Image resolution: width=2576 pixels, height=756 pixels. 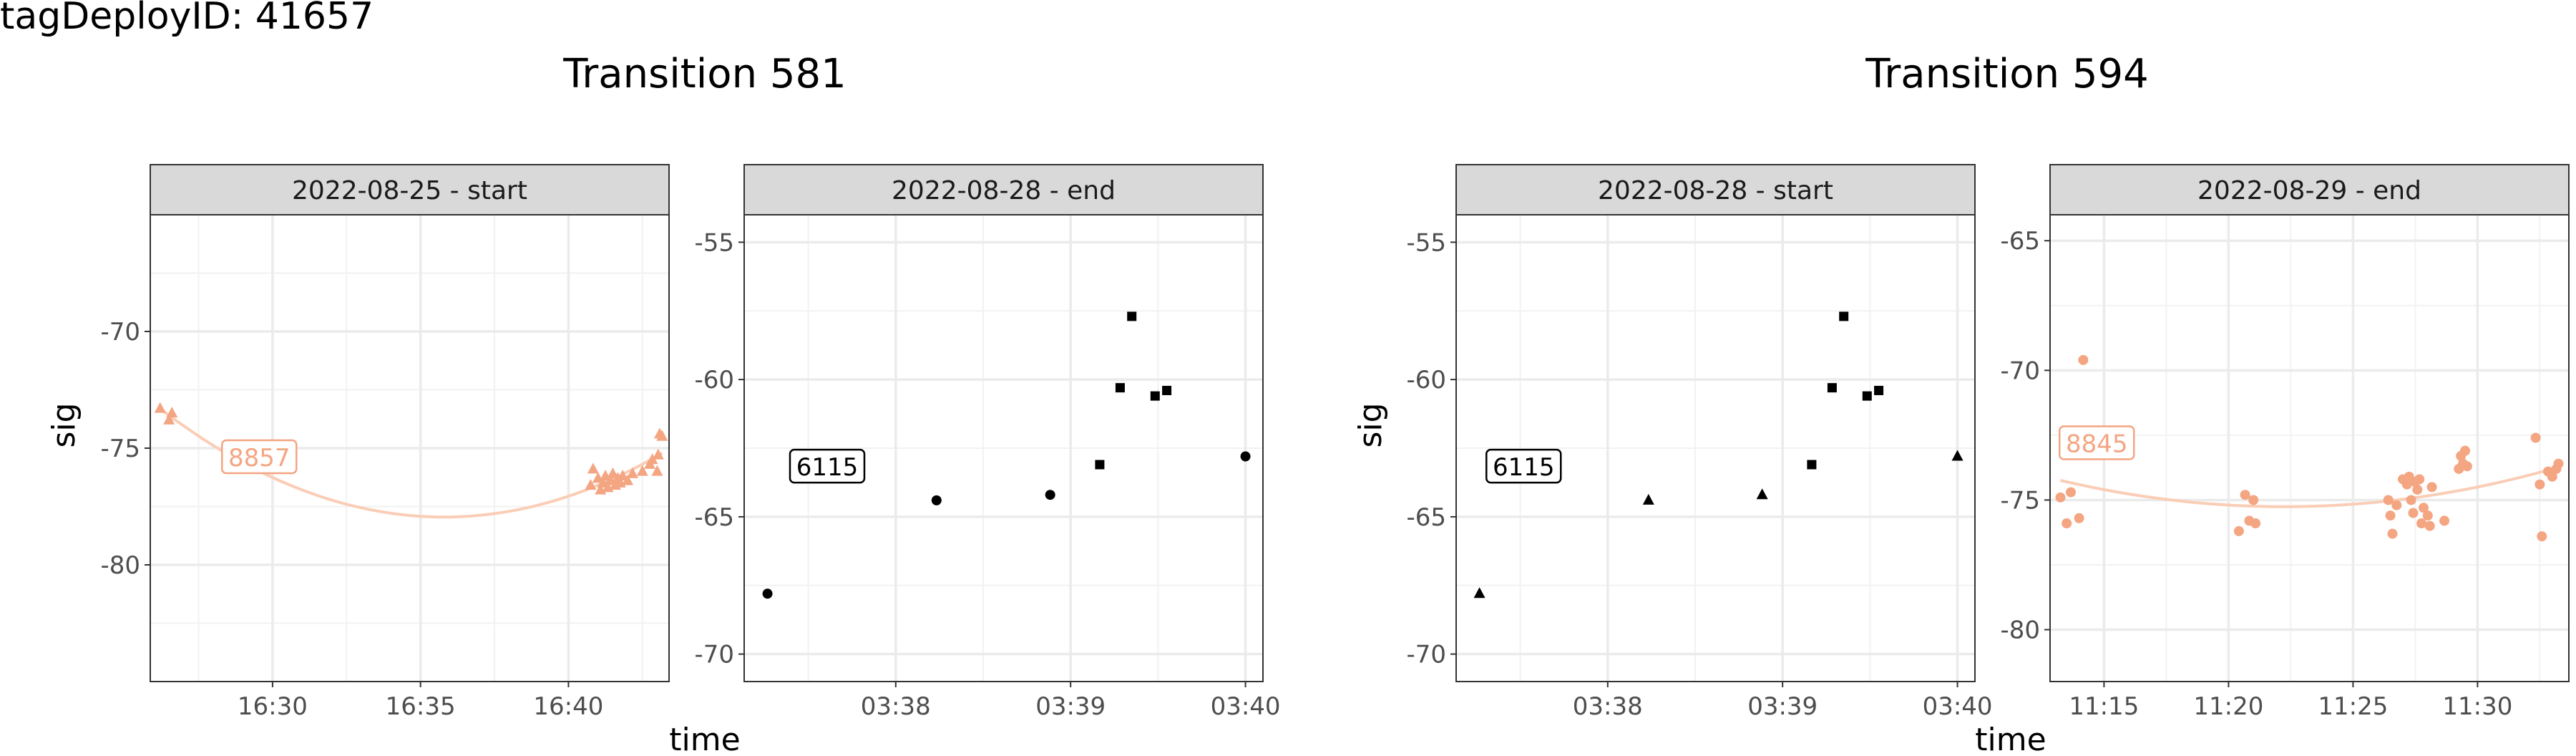 What do you see at coordinates (2477, 706) in the screenshot?
I see `x-tick-label: 11:30` at bounding box center [2477, 706].